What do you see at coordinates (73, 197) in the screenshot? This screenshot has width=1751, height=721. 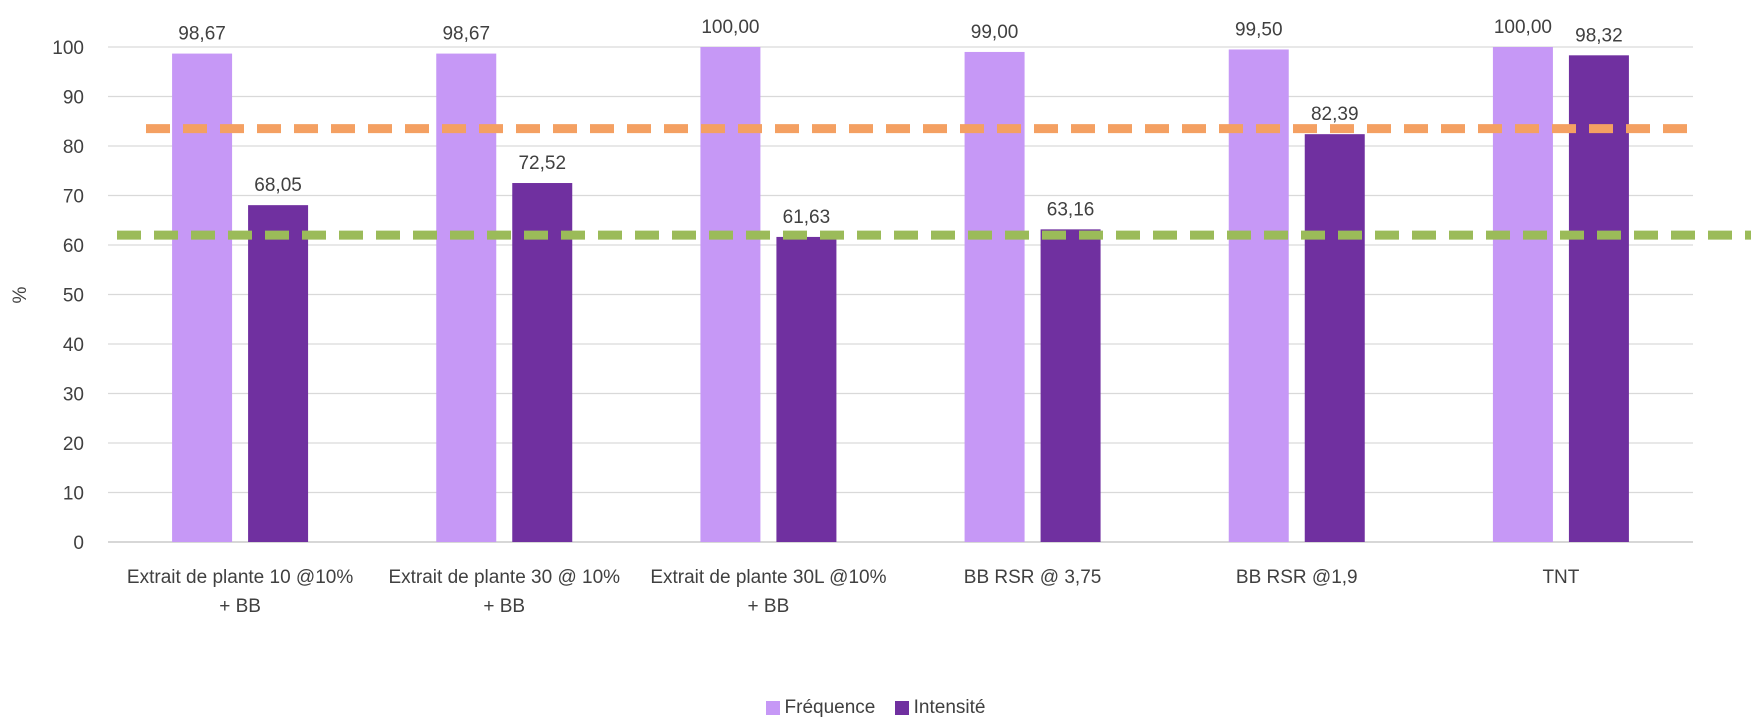 I see `y-tick-label-70: 70` at bounding box center [73, 197].